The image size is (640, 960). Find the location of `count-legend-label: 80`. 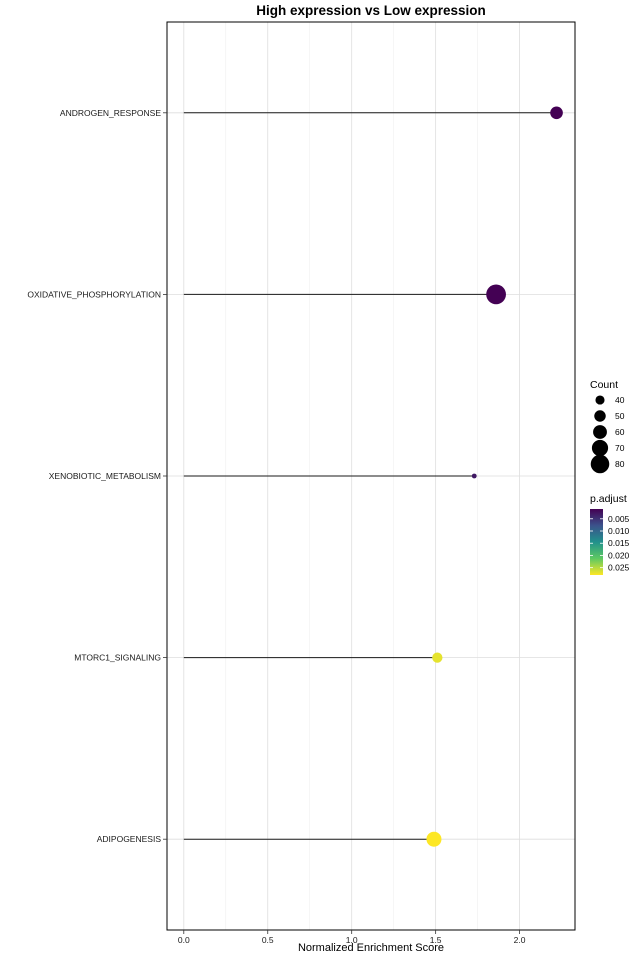

count-legend-label: 80 is located at coordinates (620, 464).